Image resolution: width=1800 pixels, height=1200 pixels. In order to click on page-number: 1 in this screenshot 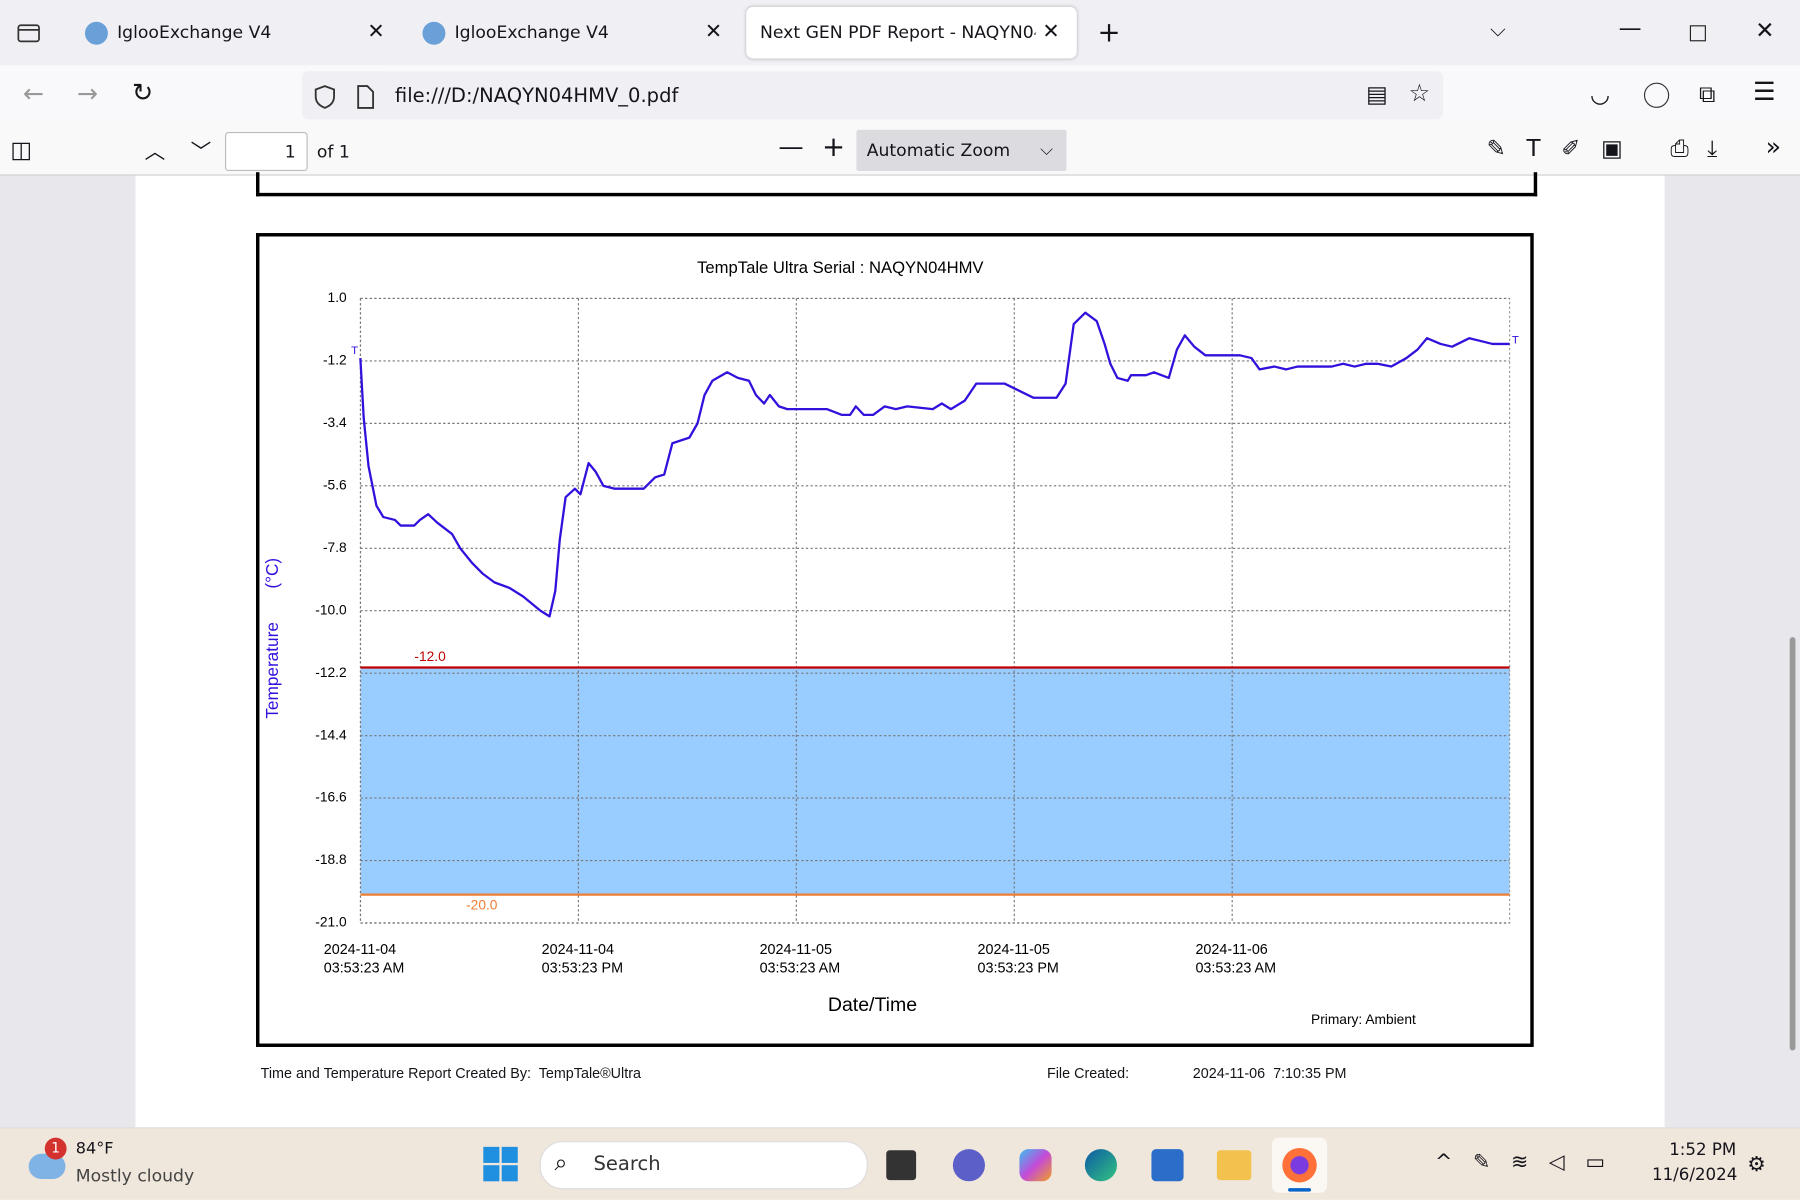, I will do `click(290, 151)`.